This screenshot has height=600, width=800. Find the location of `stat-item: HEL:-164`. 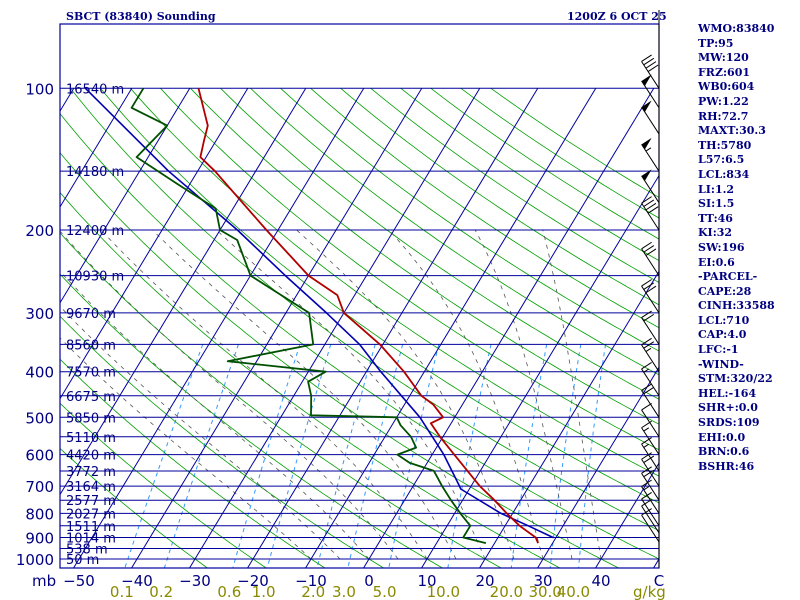

stat-item: HEL:-164 is located at coordinates (727, 393).